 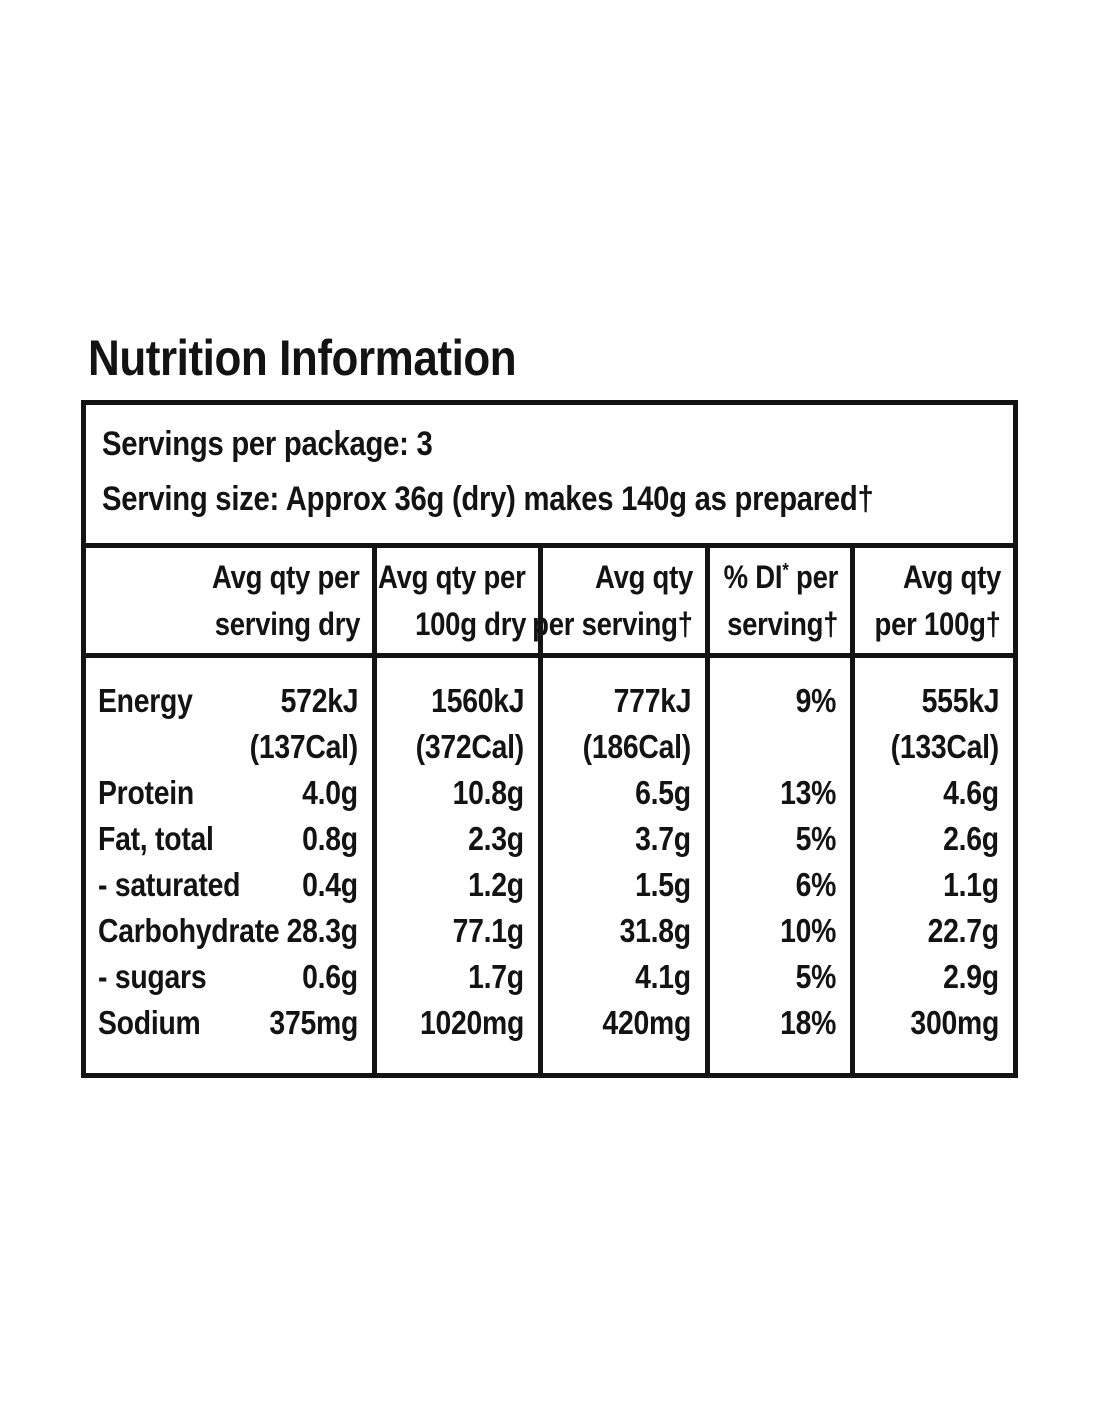 I want to click on energy-cal-di-cell, so click(x=777, y=747).